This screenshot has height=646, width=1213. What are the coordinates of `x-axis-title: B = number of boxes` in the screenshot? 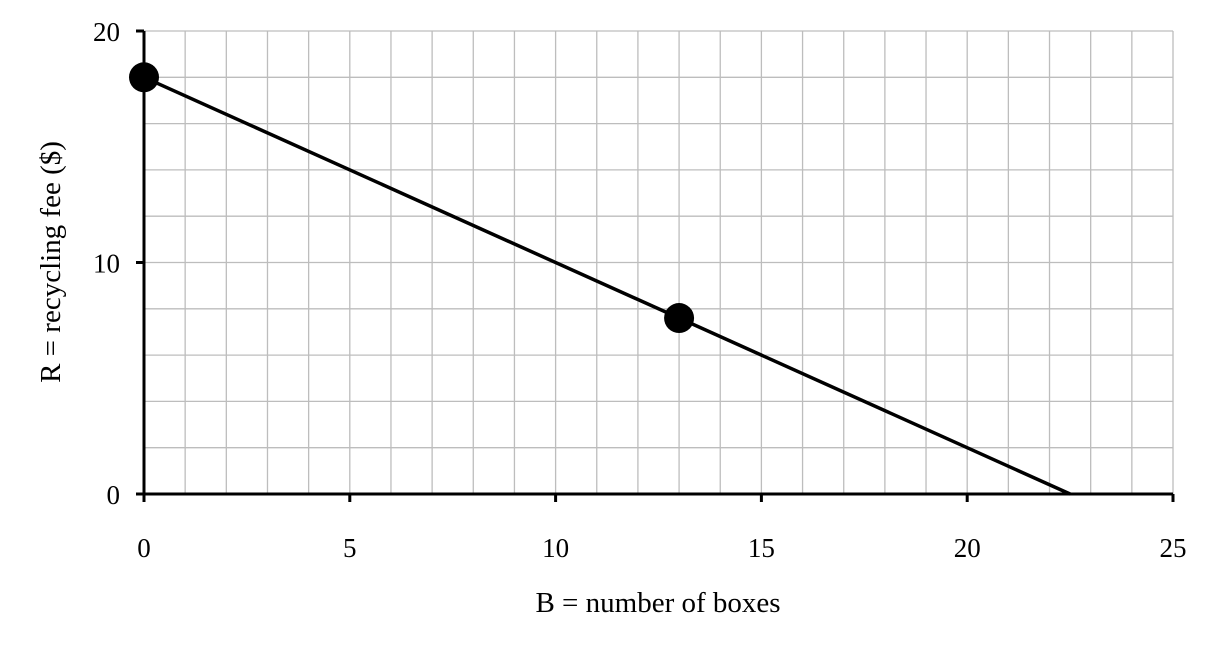 It's located at (657, 603).